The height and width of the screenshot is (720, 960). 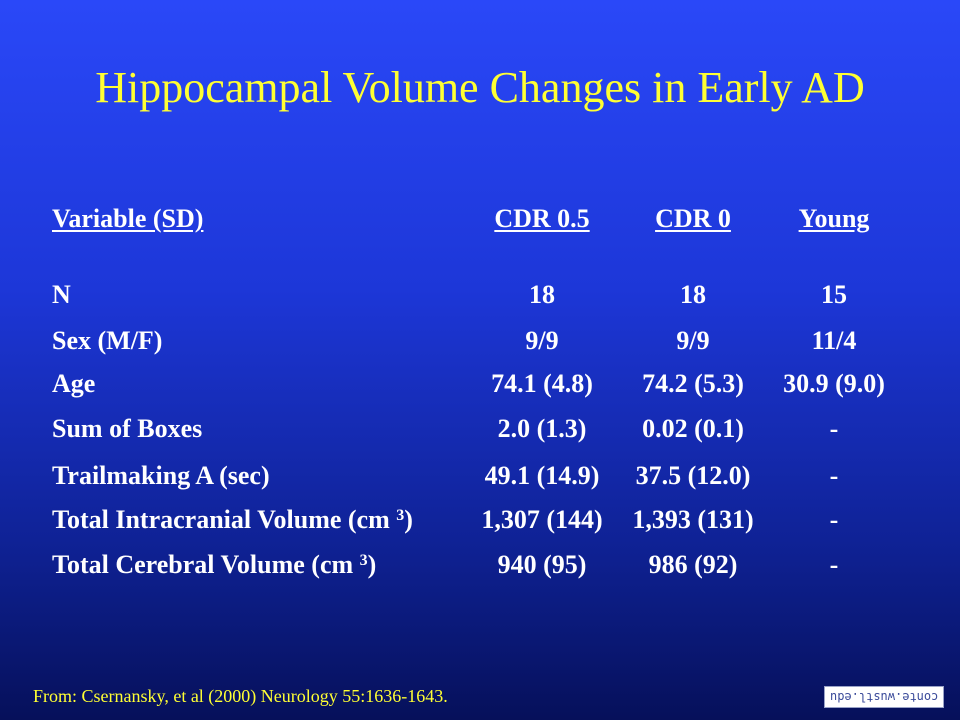 I want to click on row-label: Total Intracranial Volume (cm 3), so click(x=232, y=519).